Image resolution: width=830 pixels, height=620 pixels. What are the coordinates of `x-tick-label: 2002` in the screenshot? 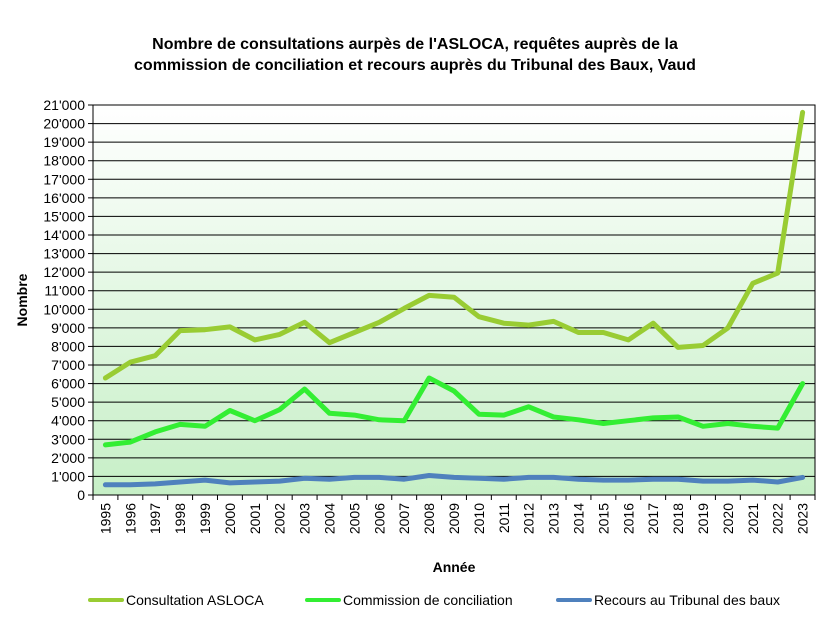 It's located at (280, 518).